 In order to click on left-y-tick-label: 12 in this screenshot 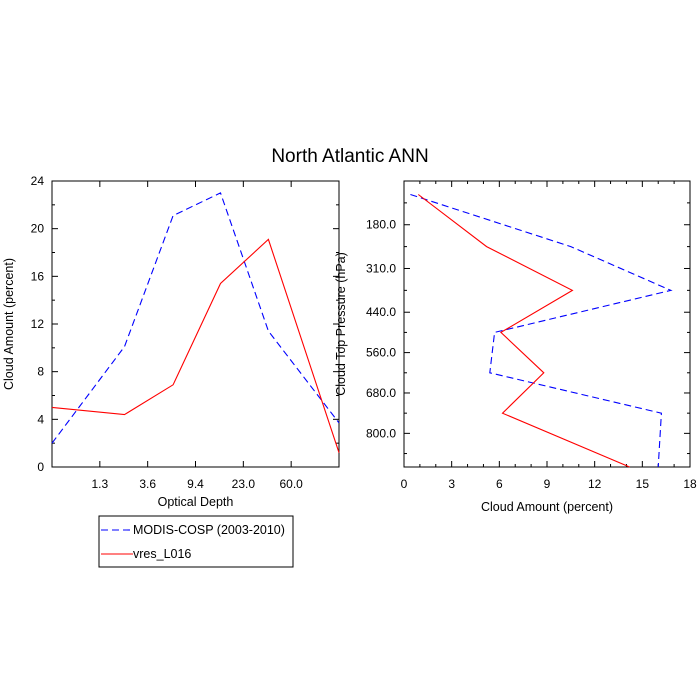, I will do `click(38, 324)`.